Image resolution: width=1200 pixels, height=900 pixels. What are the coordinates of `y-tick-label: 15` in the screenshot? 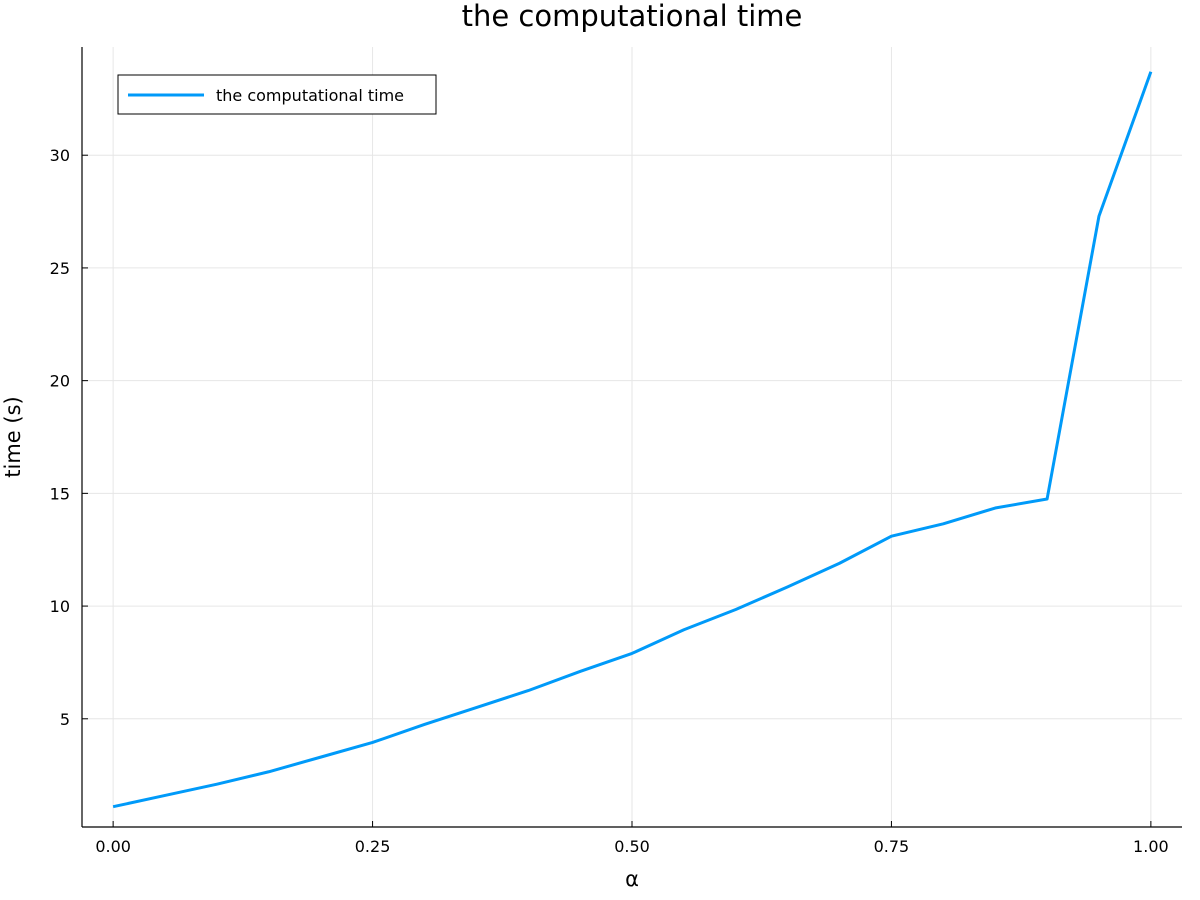 It's located at (60, 493).